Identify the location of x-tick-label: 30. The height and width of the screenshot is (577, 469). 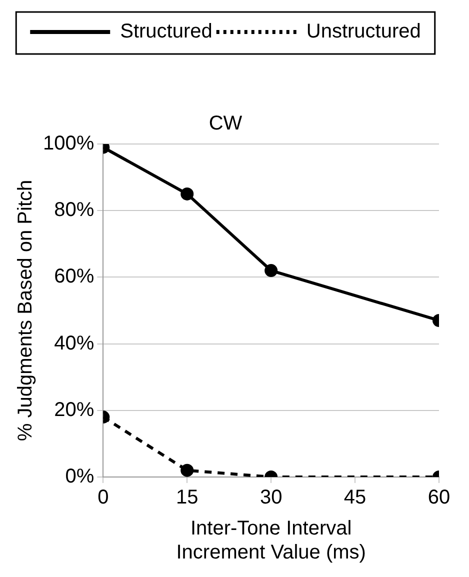
(271, 497).